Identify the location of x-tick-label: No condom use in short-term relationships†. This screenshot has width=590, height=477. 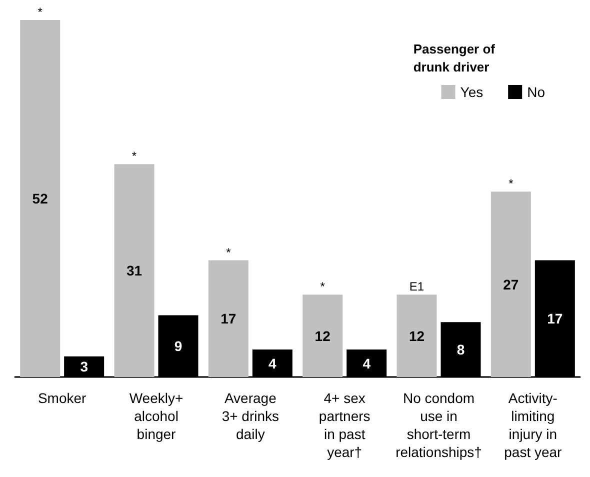
(439, 425).